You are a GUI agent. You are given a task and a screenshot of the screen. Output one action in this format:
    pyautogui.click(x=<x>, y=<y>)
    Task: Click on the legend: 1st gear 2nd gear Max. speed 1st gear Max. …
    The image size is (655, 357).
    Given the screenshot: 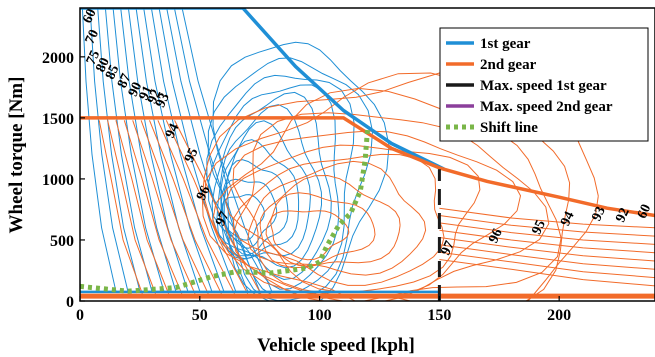 What is the action you would take?
    pyautogui.click(x=544, y=84)
    